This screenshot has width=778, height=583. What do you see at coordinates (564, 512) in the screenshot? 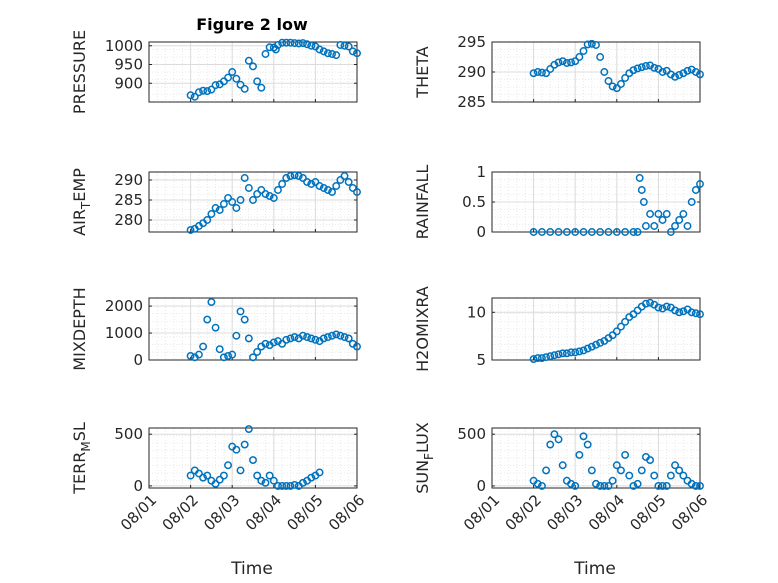
I see `x-tick-label: 08/03` at bounding box center [564, 512].